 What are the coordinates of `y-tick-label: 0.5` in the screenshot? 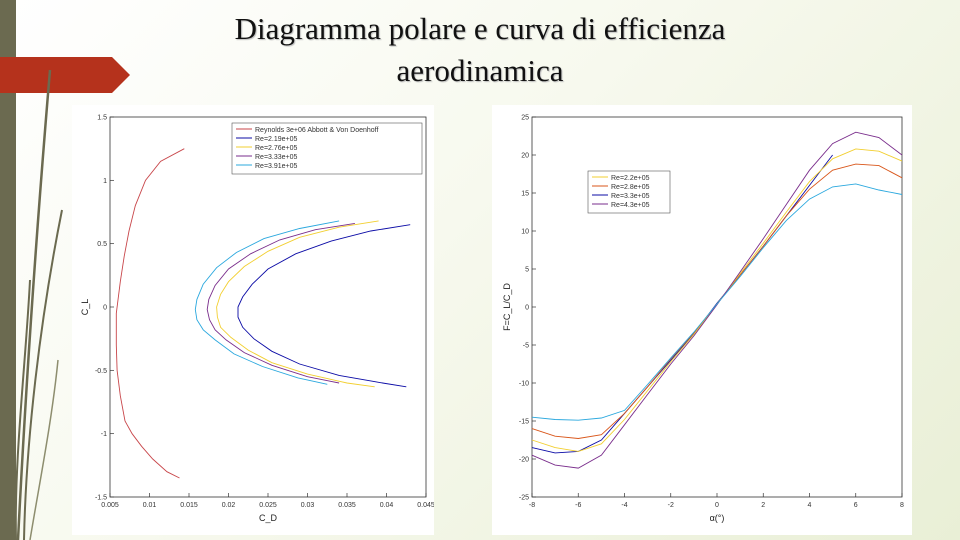 It's located at (102, 244).